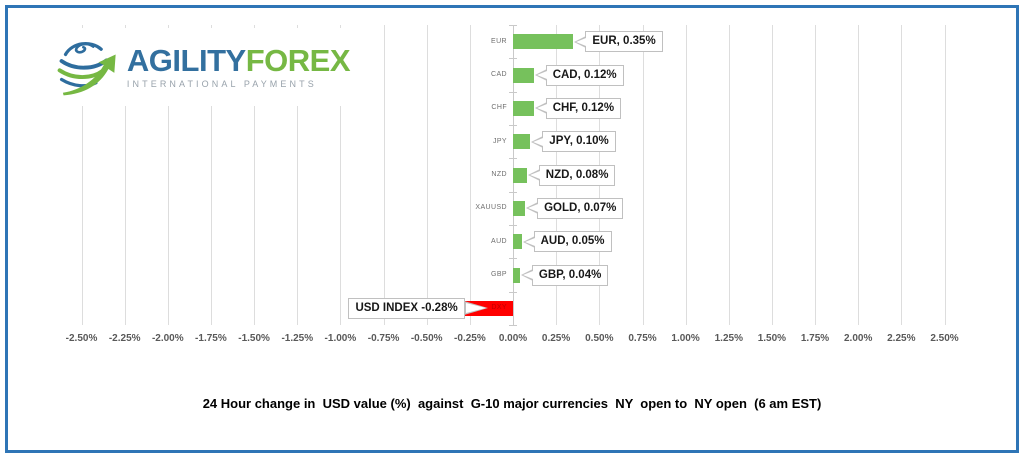  I want to click on x-axis-tick-label: 0.00%, so click(513, 338).